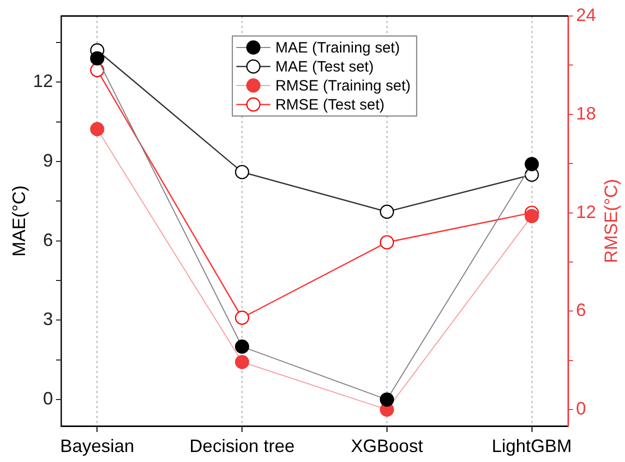 This screenshot has width=625, height=462. I want to click on y2-tick-label: 0, so click(581, 408).